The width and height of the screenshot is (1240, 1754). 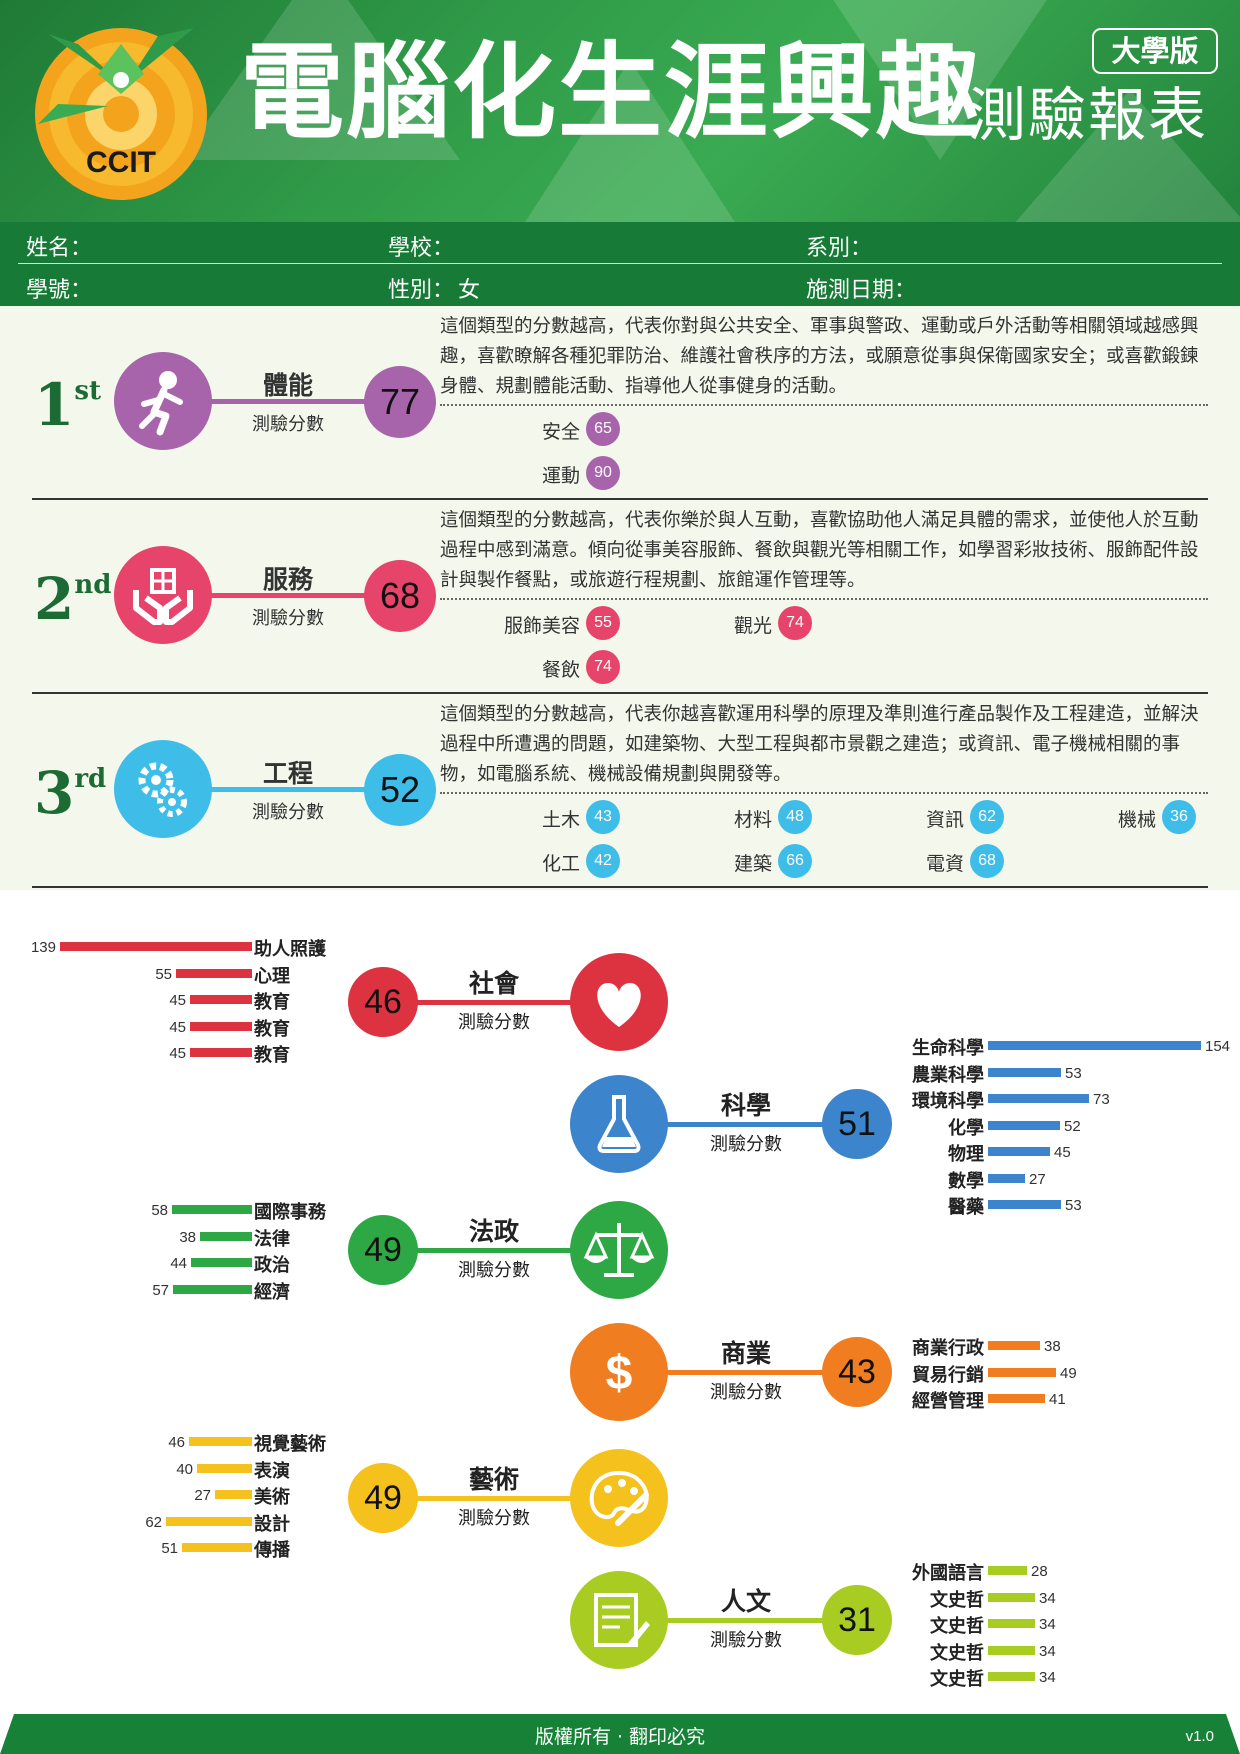 I want to click on category-name: 科學, so click(x=745, y=1105).